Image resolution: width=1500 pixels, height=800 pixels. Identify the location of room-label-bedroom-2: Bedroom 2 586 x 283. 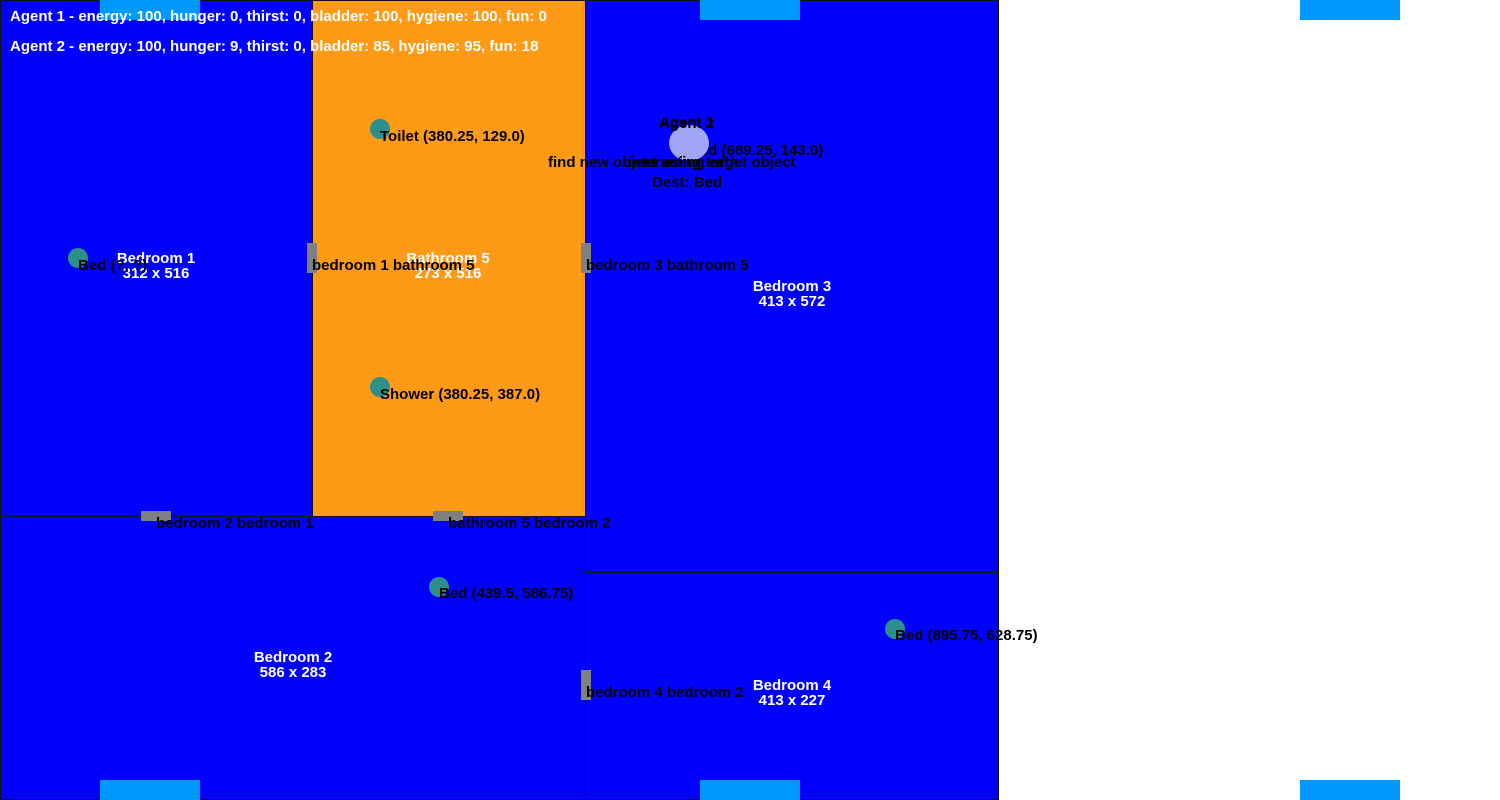
(293, 665).